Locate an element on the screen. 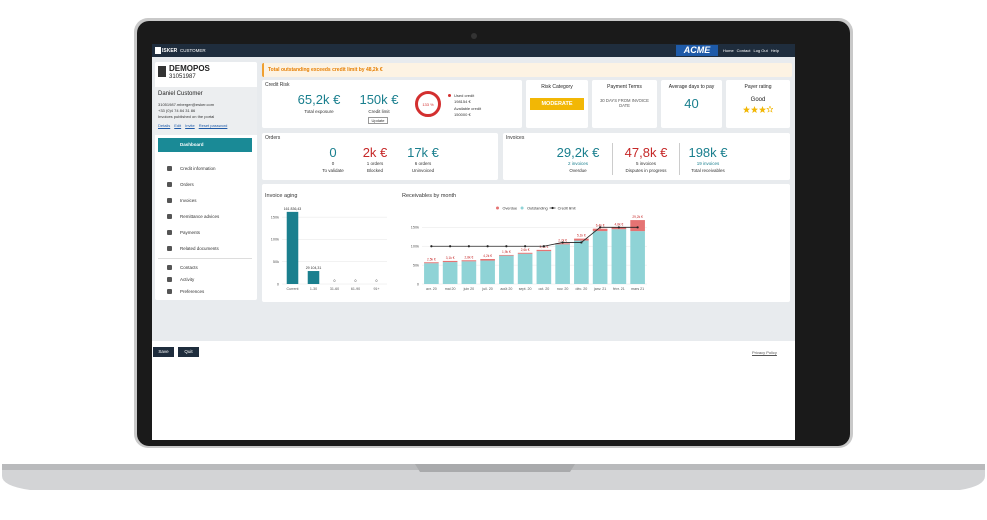 This screenshot has width=987, height=520. value-label: 29,2k € is located at coordinates (637, 217).